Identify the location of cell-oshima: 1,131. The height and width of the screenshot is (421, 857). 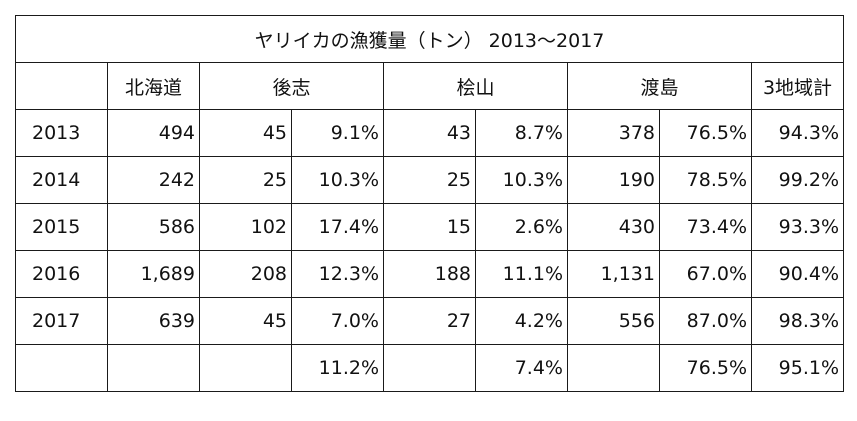
(613, 274).